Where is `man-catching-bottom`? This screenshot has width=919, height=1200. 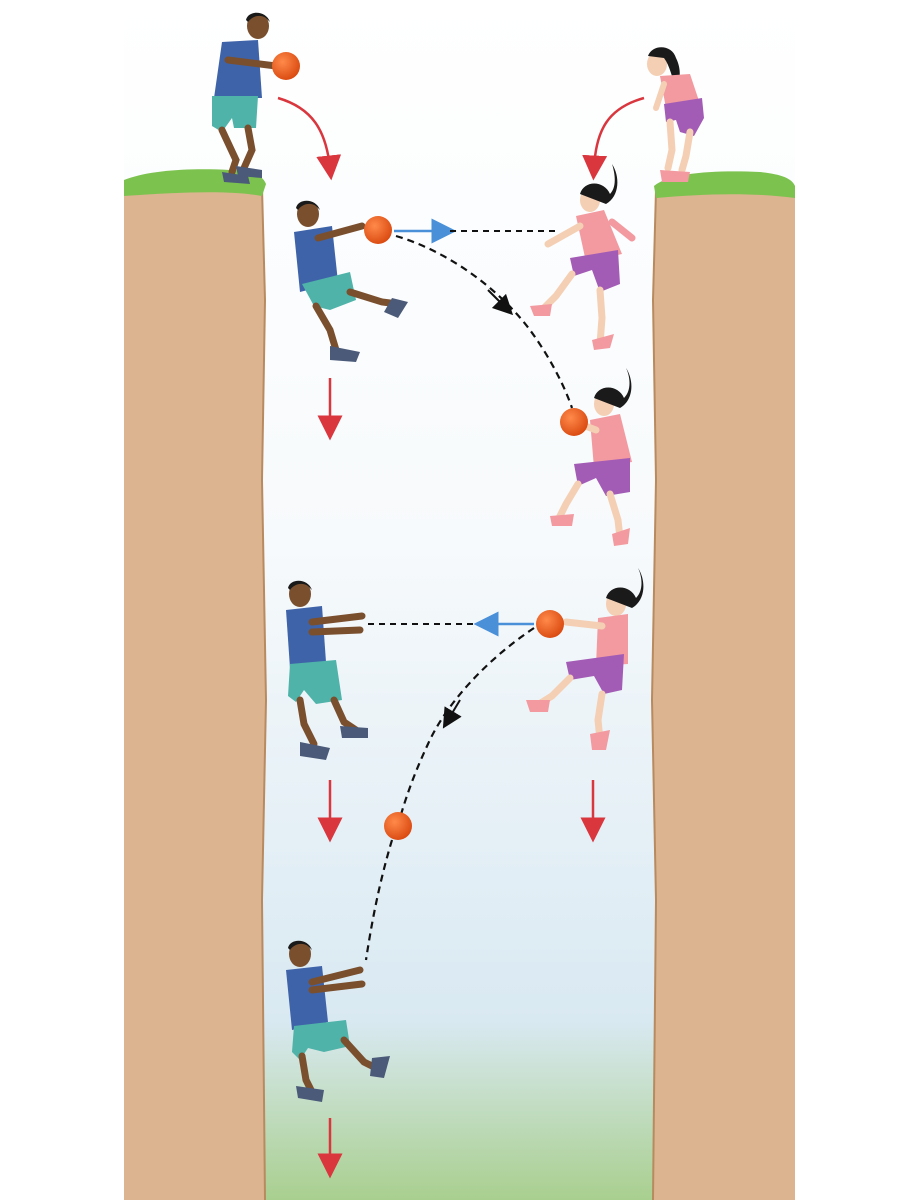 man-catching-bottom is located at coordinates (338, 1021).